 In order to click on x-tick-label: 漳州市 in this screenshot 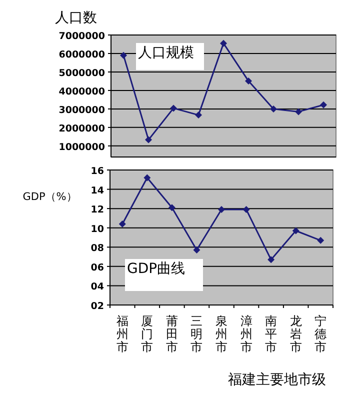, I will do `click(246, 334)`.